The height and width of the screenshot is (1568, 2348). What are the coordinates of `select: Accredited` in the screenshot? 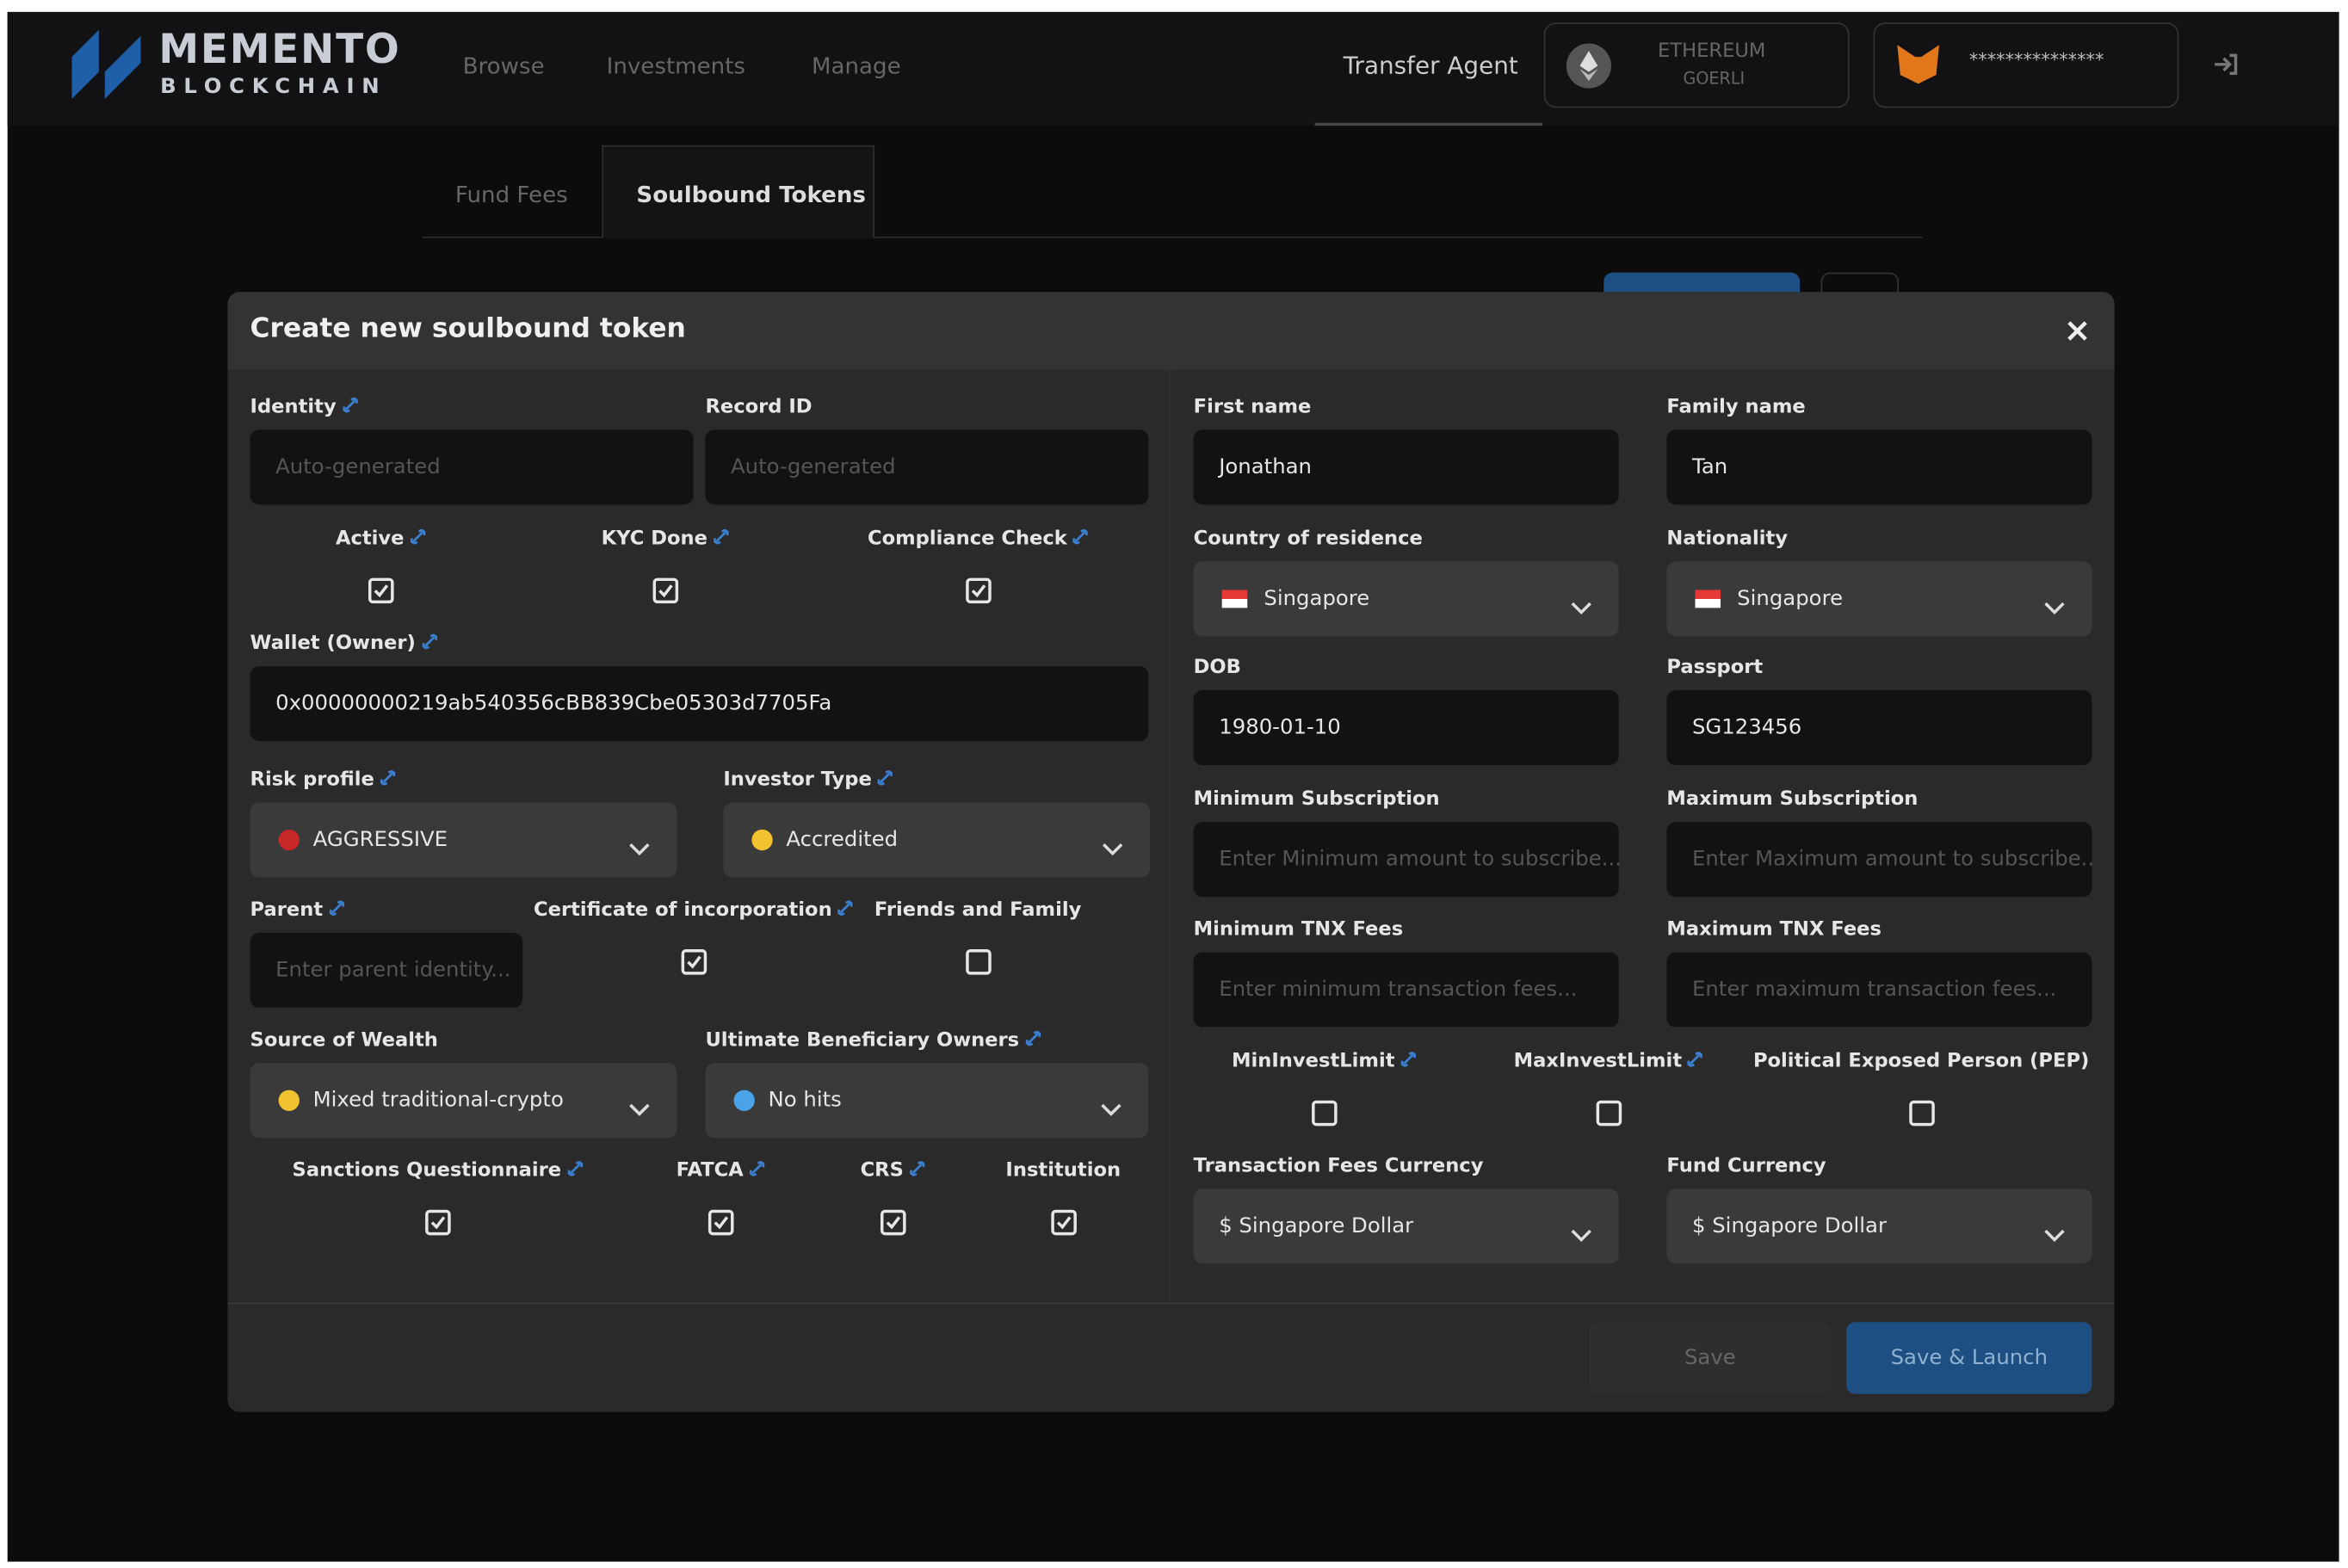 It's located at (937, 840).